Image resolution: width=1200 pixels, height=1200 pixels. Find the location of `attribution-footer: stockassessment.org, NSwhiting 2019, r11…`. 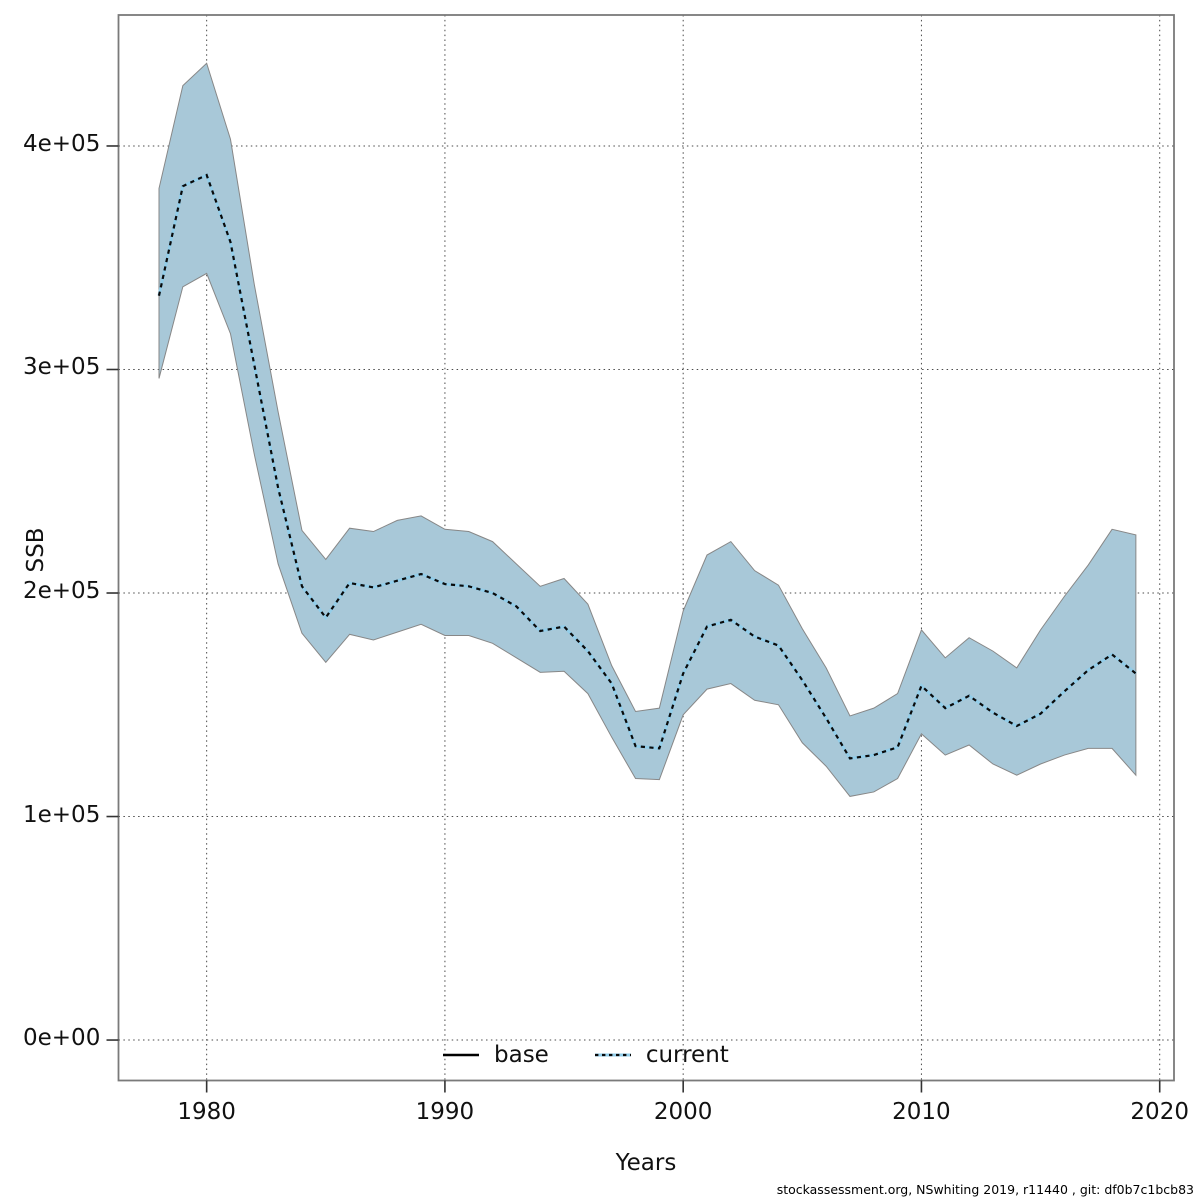

attribution-footer: stockassessment.org, NSwhiting 2019, r11… is located at coordinates (985, 1189).